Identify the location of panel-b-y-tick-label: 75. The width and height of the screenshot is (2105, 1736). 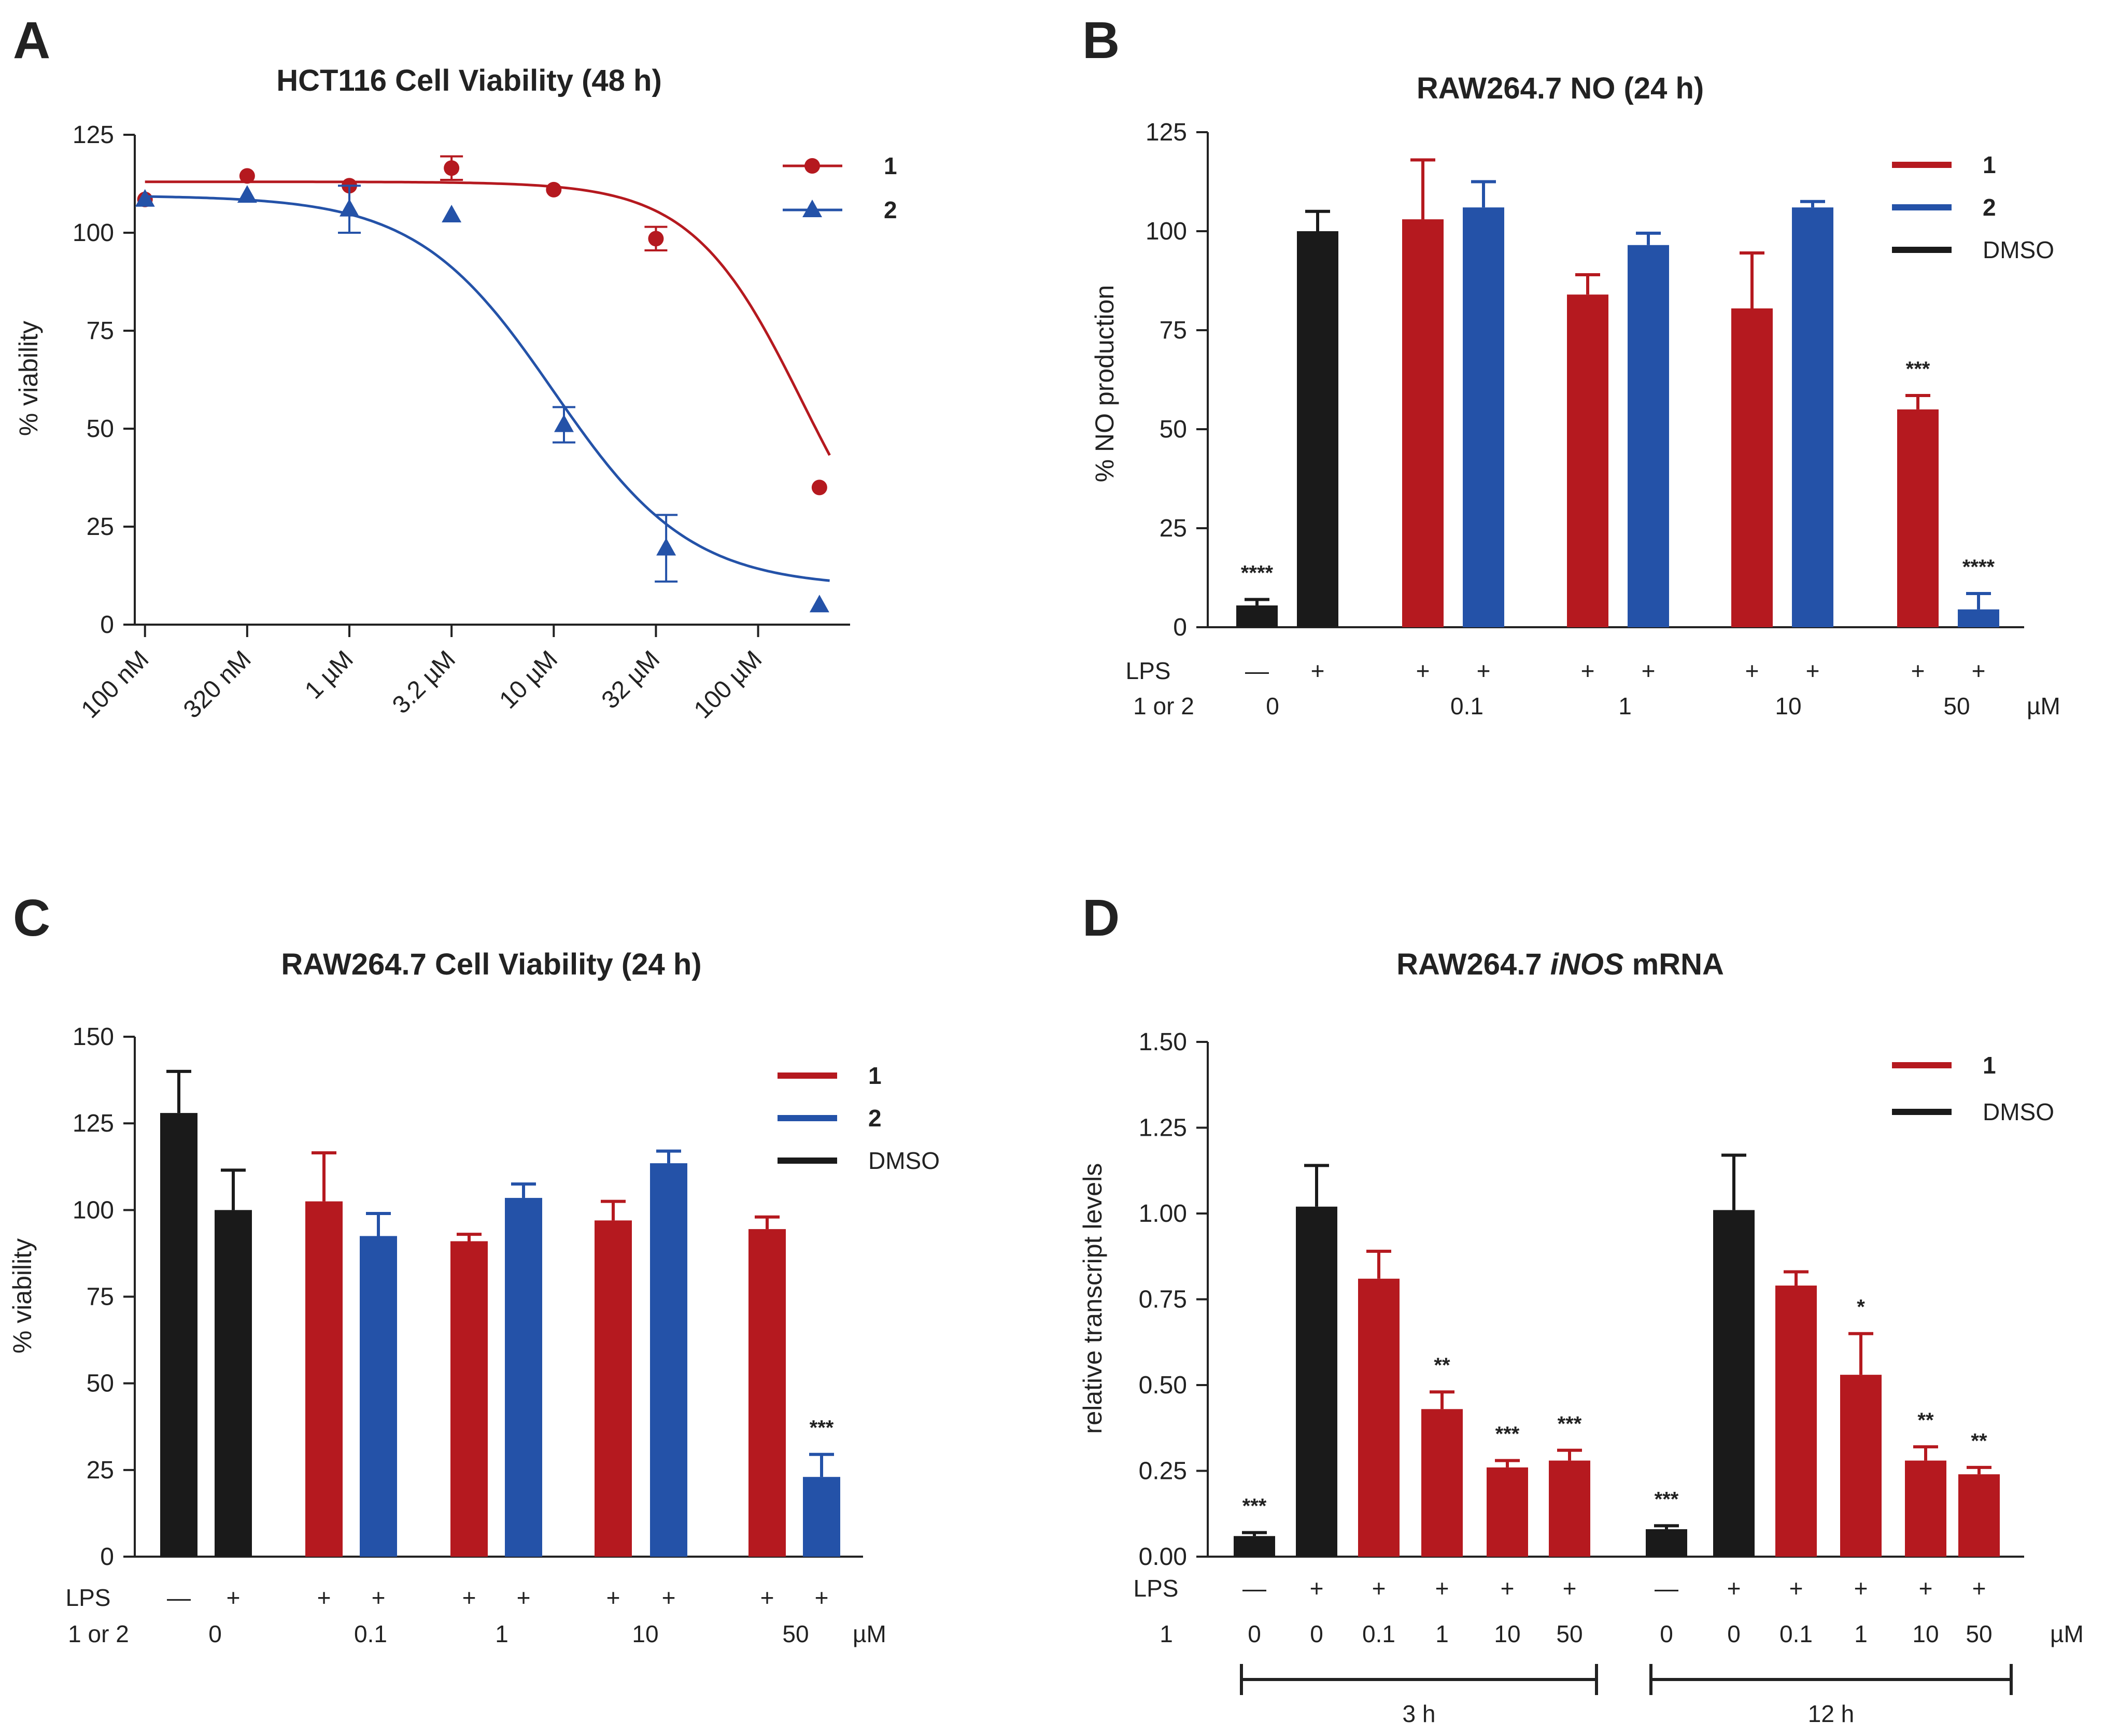
(1173, 330).